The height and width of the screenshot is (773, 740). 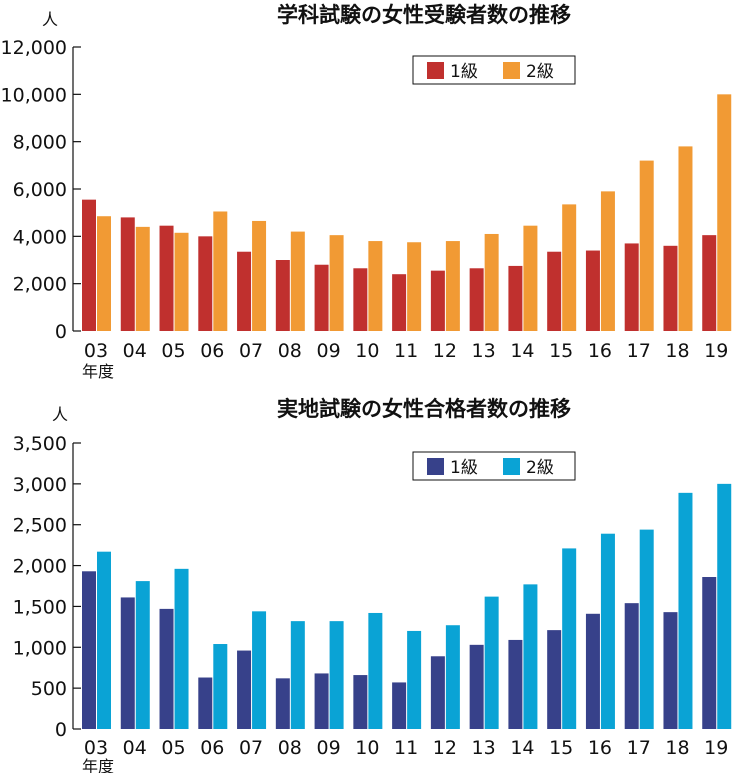 What do you see at coordinates (540, 72) in the screenshot?
I see `legend-label: 2級` at bounding box center [540, 72].